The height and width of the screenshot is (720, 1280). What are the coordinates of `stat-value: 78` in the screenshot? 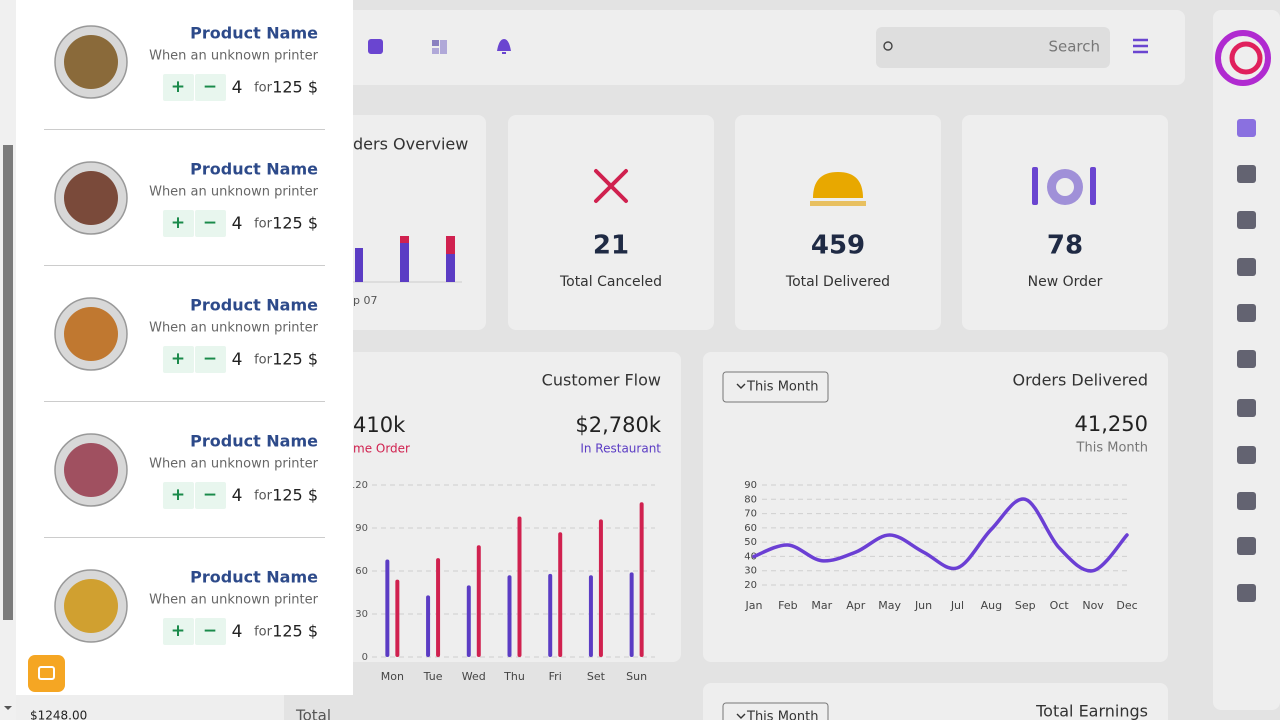 It's located at (1065, 246).